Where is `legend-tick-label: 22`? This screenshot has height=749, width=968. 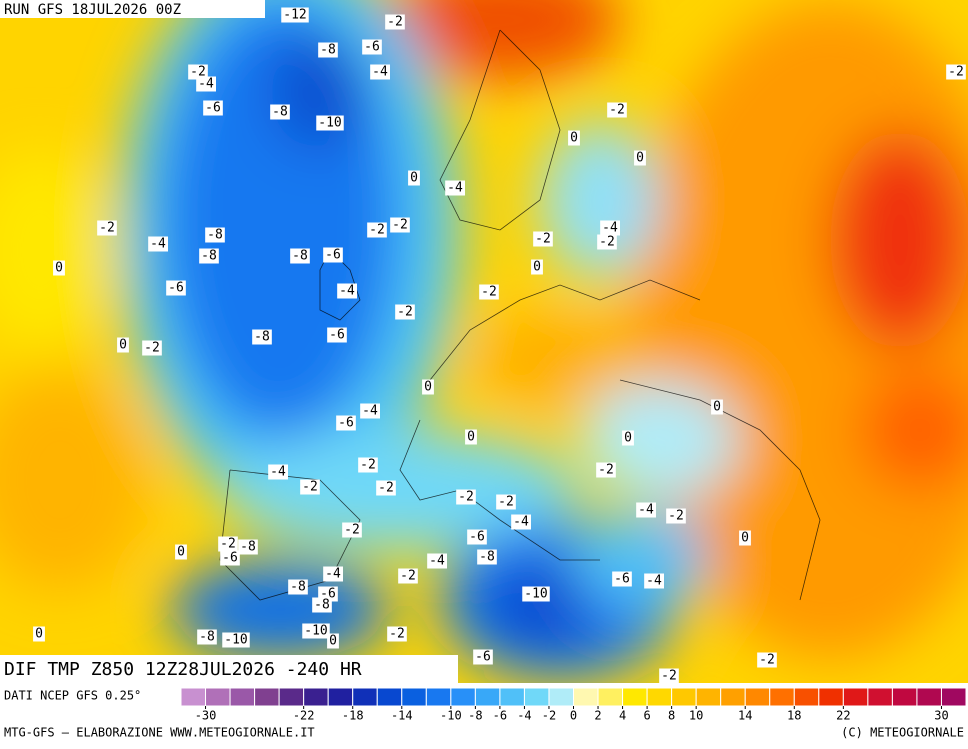 legend-tick-label: 22 is located at coordinates (843, 716).